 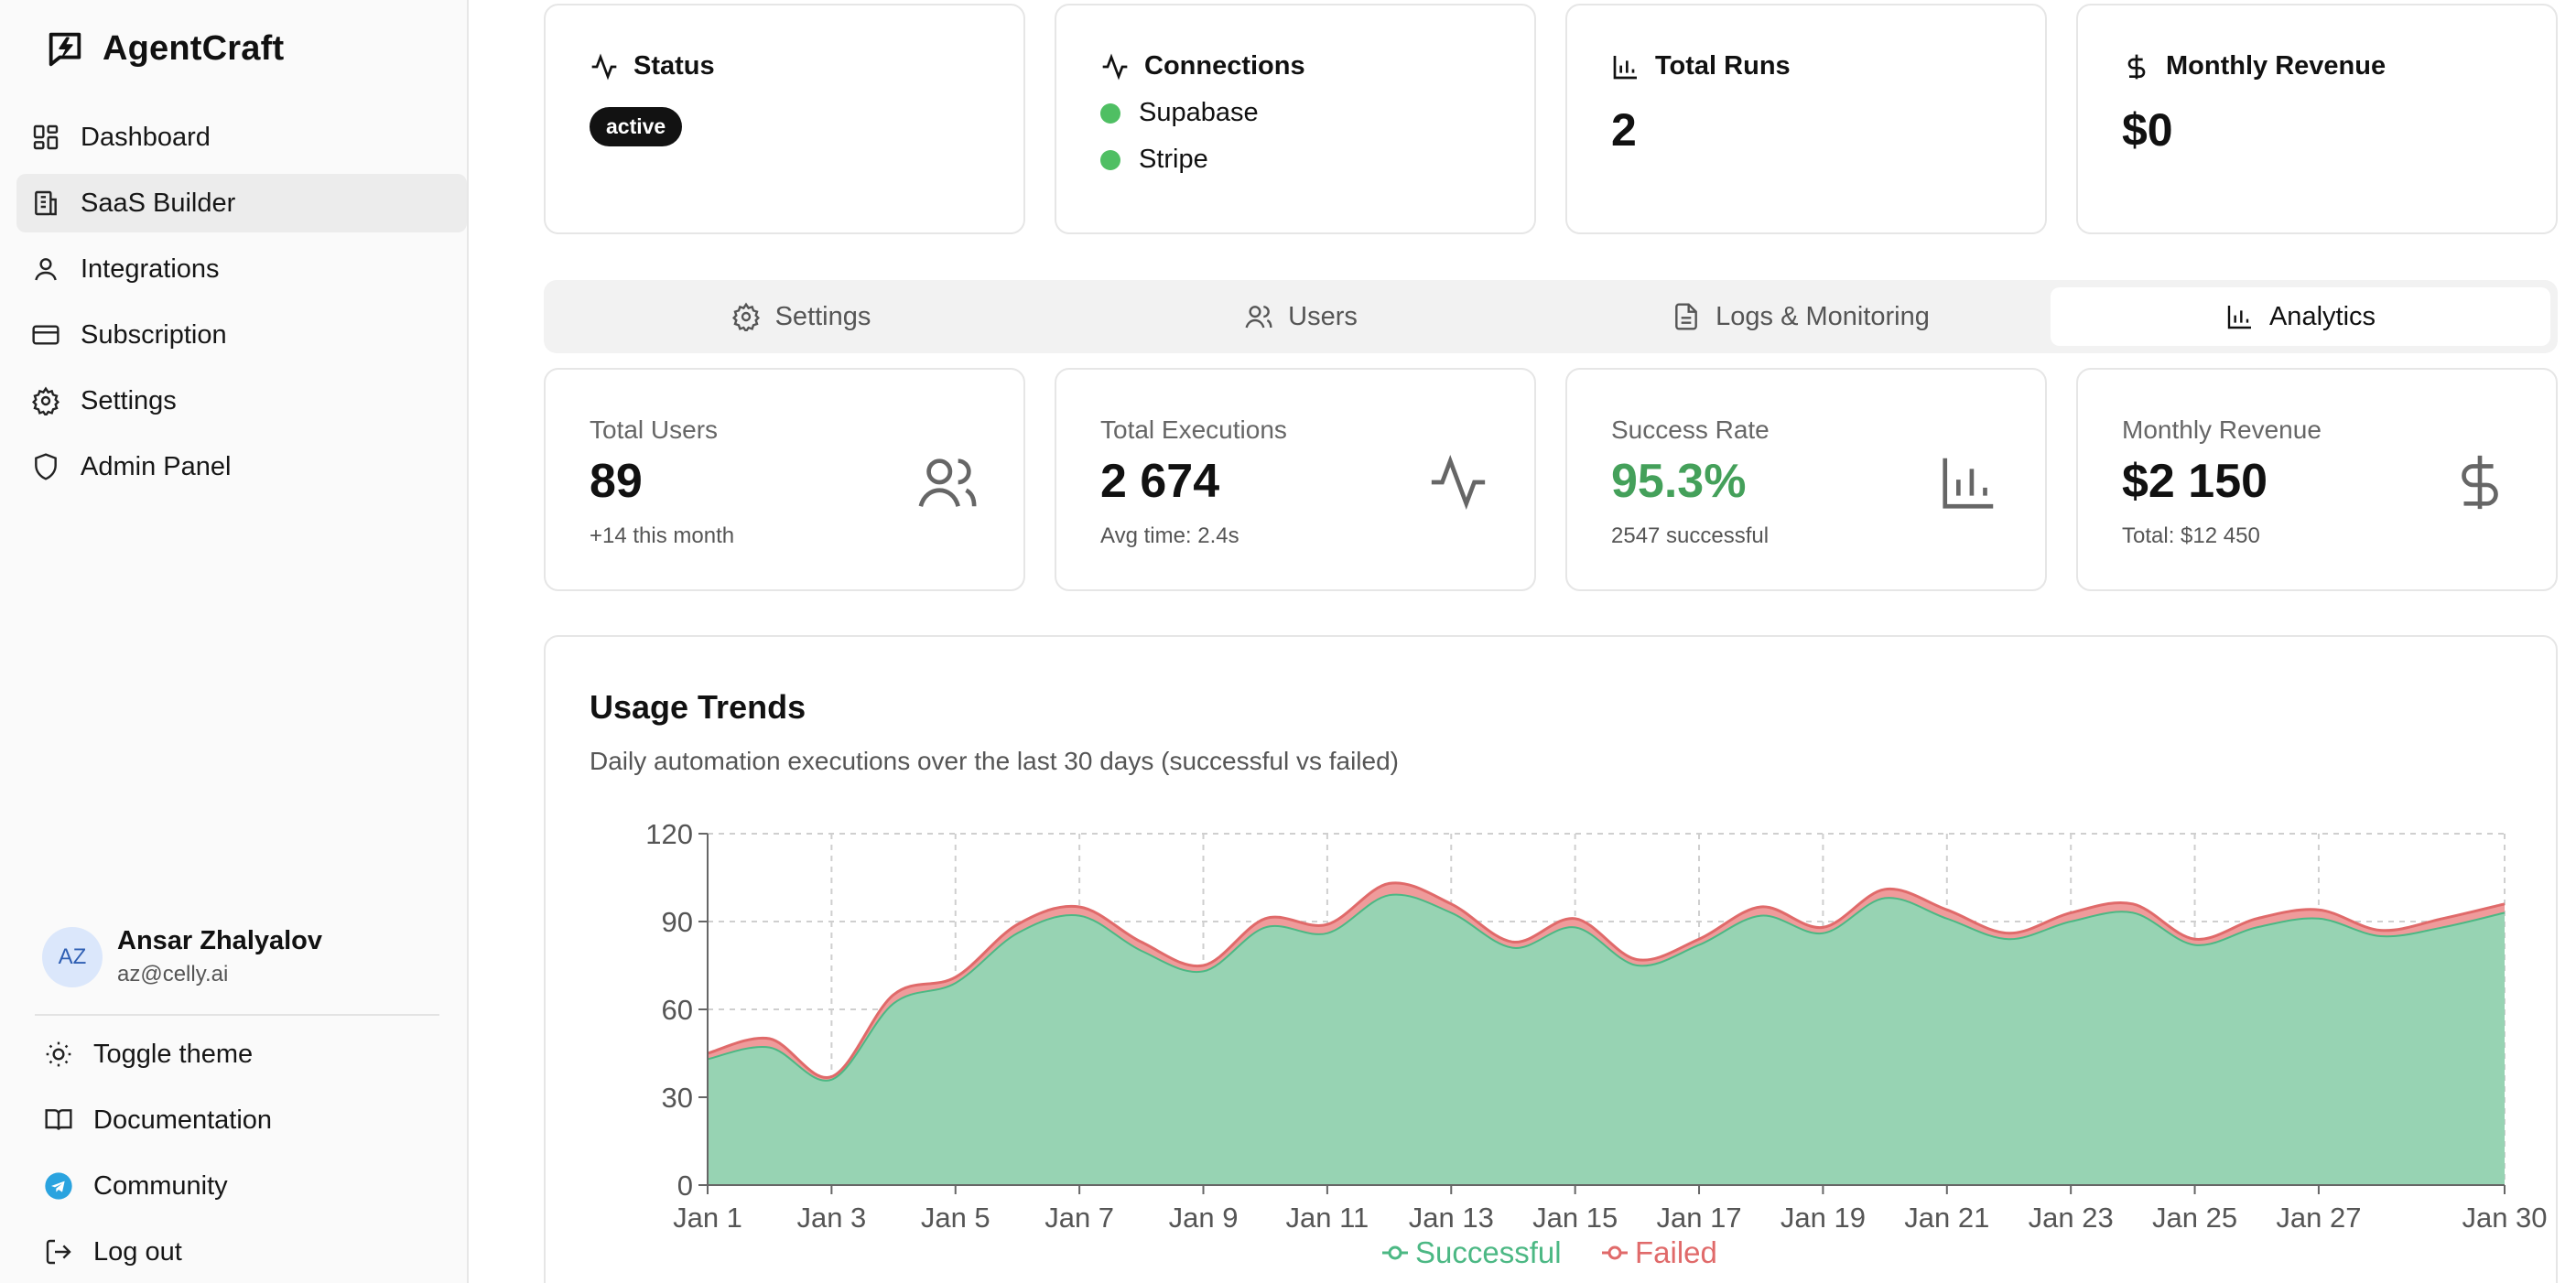 What do you see at coordinates (237, 1015) in the screenshot?
I see `divider` at bounding box center [237, 1015].